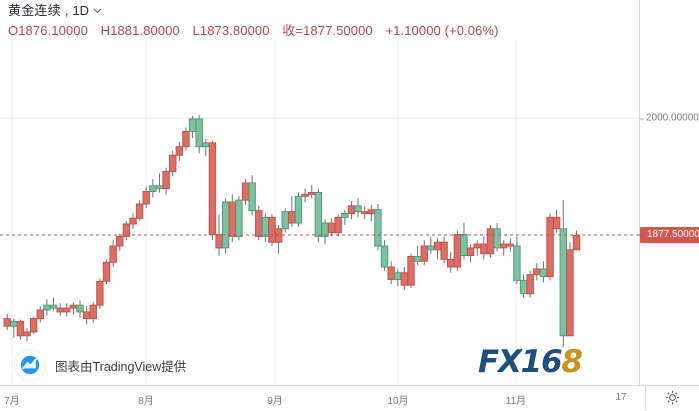 This screenshot has height=411, width=699. What do you see at coordinates (398, 401) in the screenshot?
I see `time-tick: 10月` at bounding box center [398, 401].